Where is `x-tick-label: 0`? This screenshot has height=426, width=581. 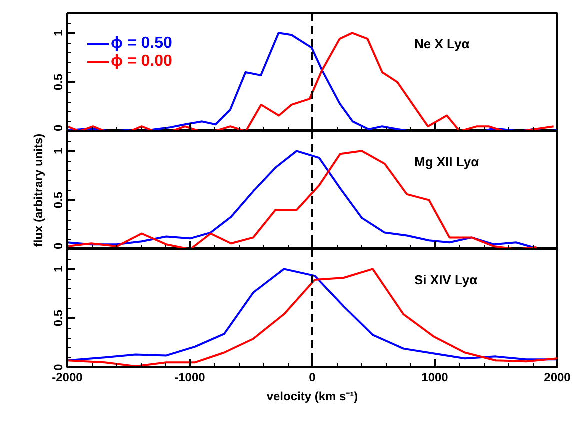 x-tick-label: 0 is located at coordinates (312, 377).